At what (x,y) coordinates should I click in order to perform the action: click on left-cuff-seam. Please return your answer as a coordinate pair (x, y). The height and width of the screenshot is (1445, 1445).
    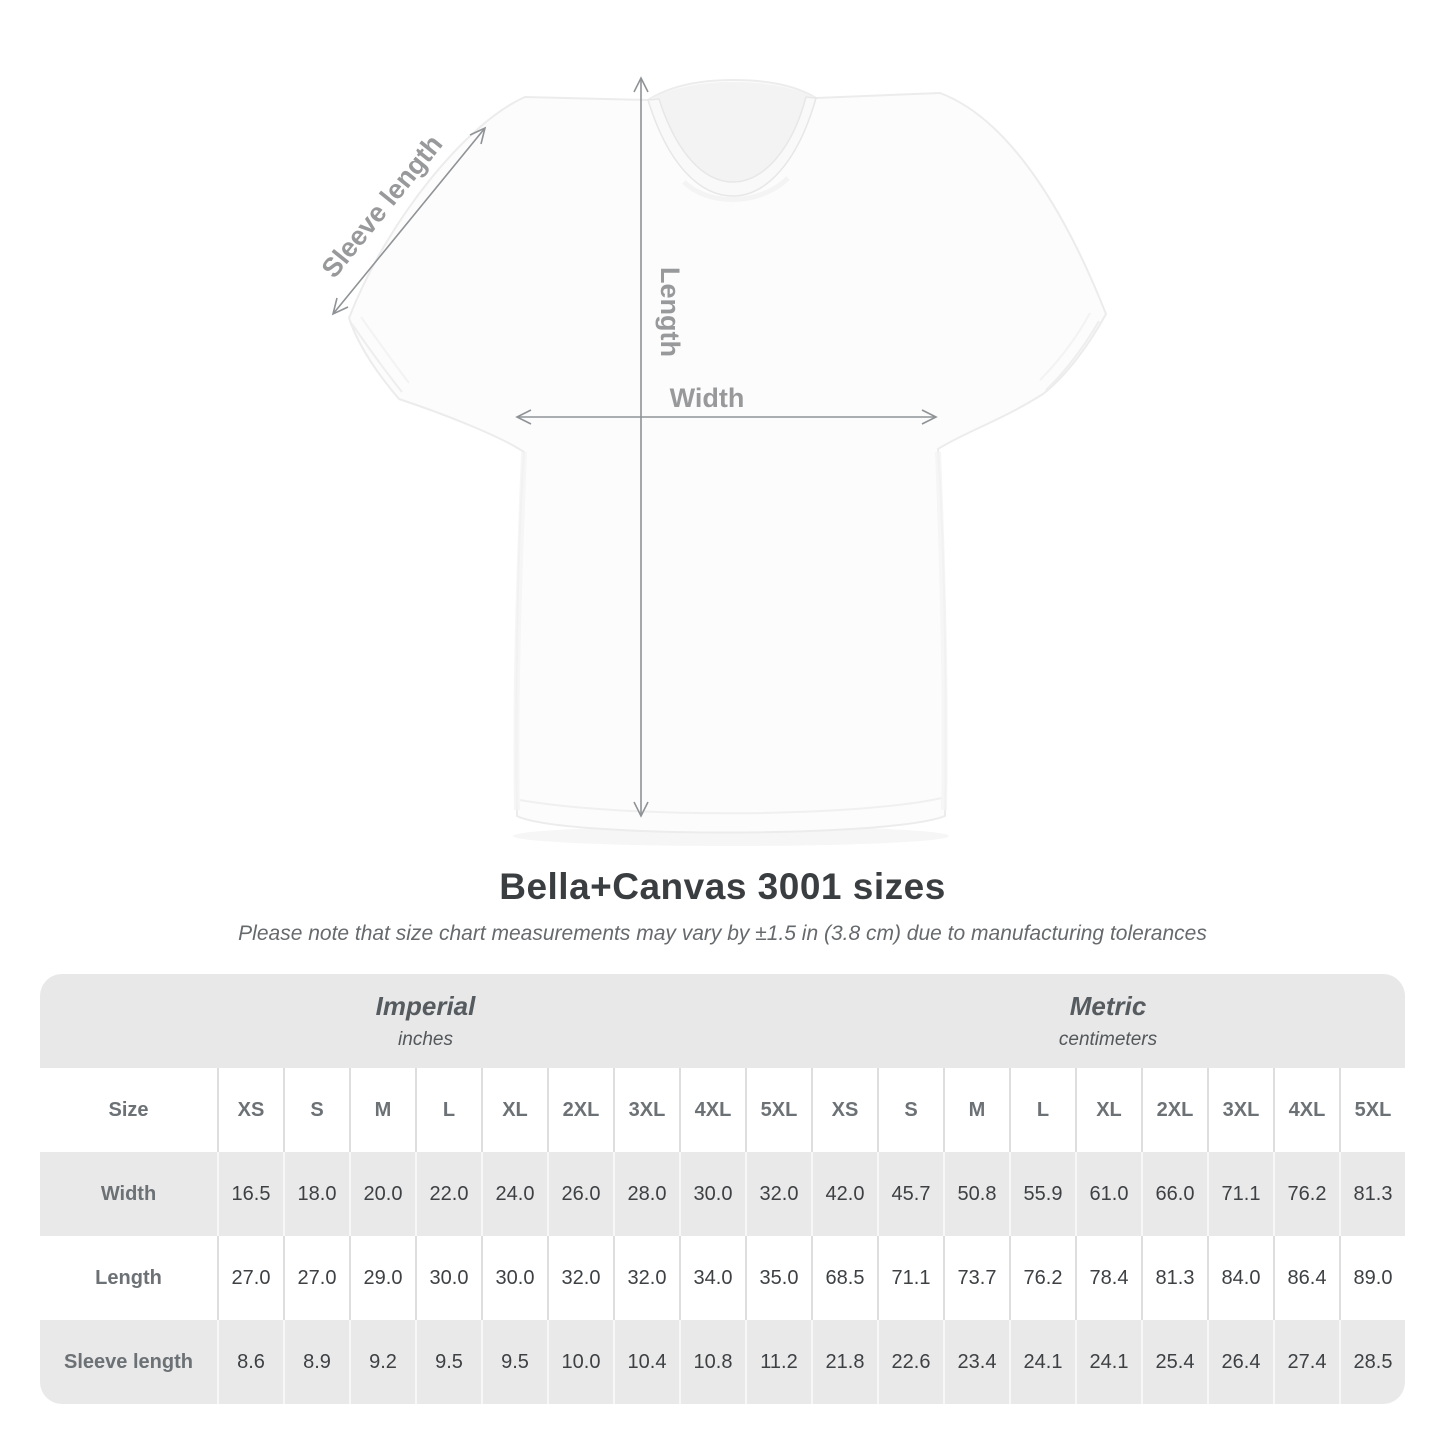
    Looking at the image, I should click on (377, 358).